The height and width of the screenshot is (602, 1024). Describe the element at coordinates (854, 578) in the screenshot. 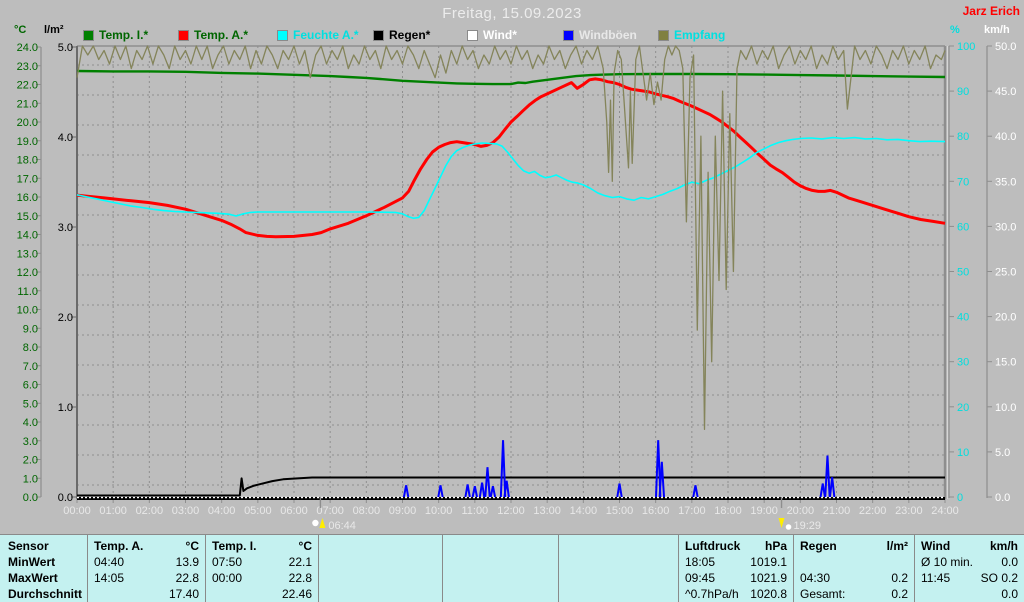

I see `table-row: 04:30 0.2` at that location.